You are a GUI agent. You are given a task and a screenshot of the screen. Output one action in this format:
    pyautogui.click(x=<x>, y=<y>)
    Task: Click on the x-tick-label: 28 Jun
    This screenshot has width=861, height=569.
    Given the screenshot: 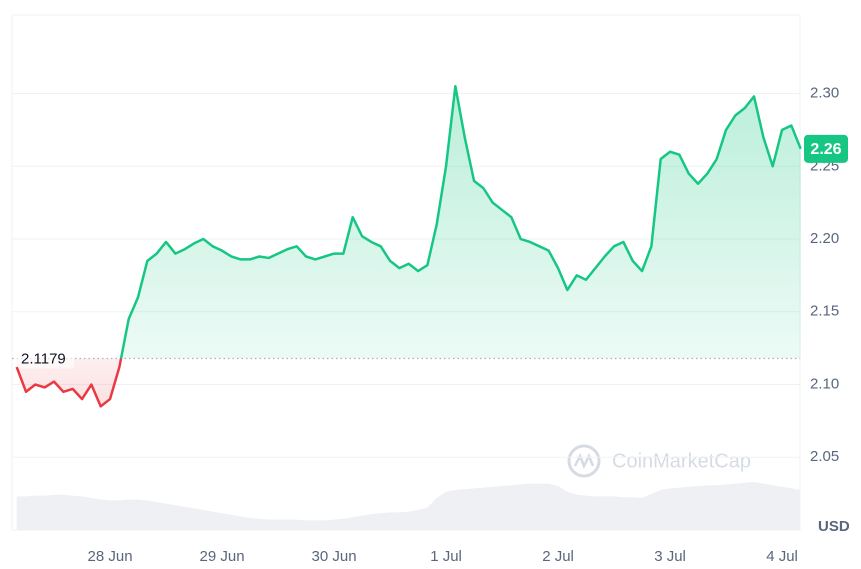 What is the action you would take?
    pyautogui.click(x=110, y=556)
    